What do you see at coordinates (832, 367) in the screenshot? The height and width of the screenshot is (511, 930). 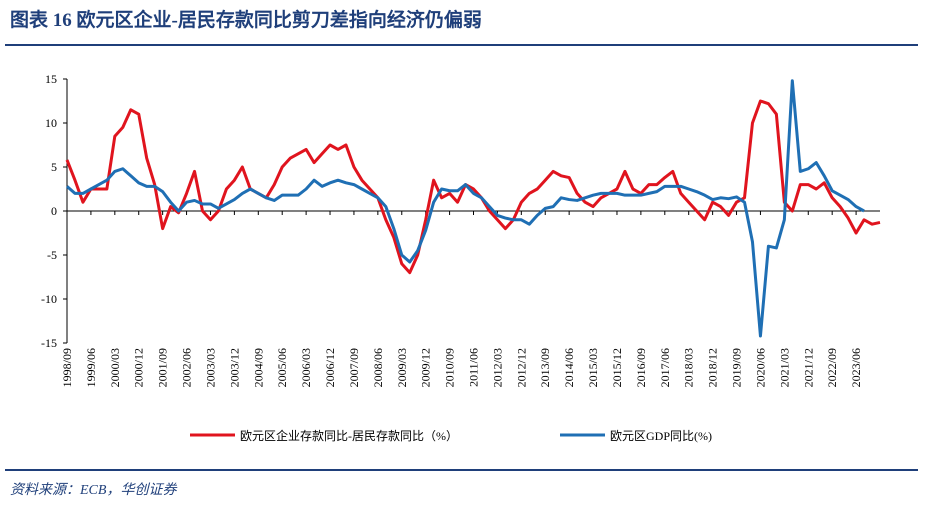 I see `x-tick-label: 2022/09` at bounding box center [832, 367].